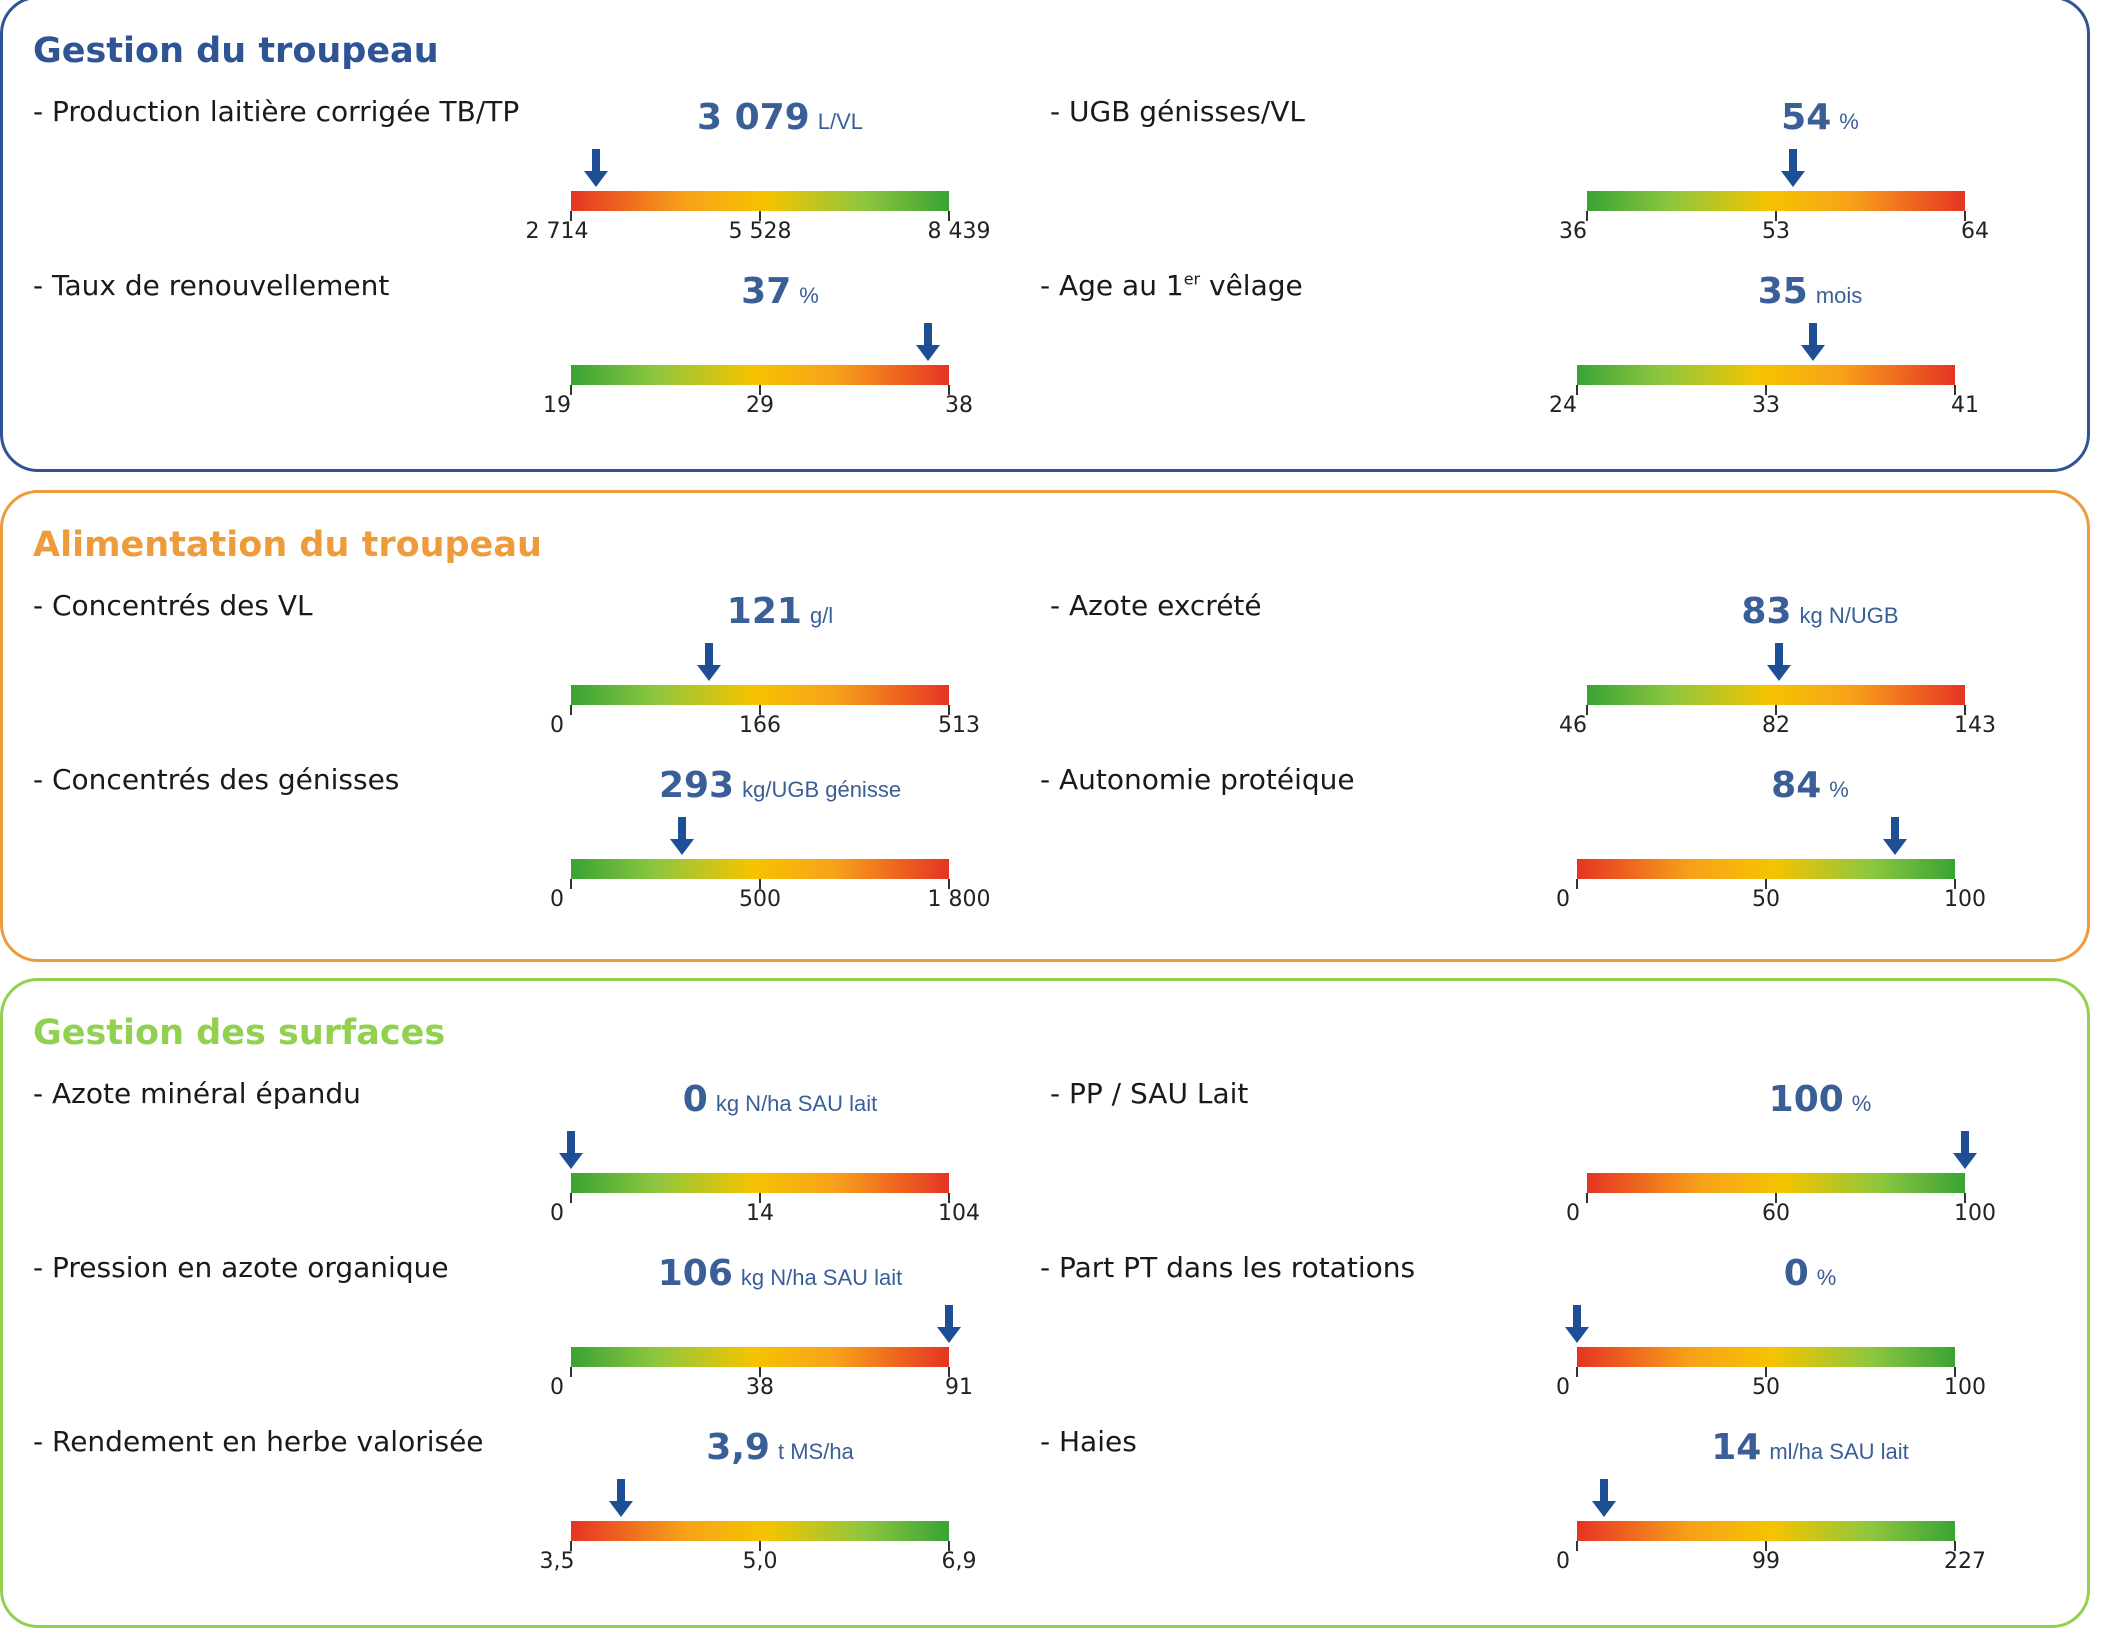 The height and width of the screenshot is (1628, 2101). What do you see at coordinates (760, 231) in the screenshot?
I see `gauge-tick-label: 5 528` at bounding box center [760, 231].